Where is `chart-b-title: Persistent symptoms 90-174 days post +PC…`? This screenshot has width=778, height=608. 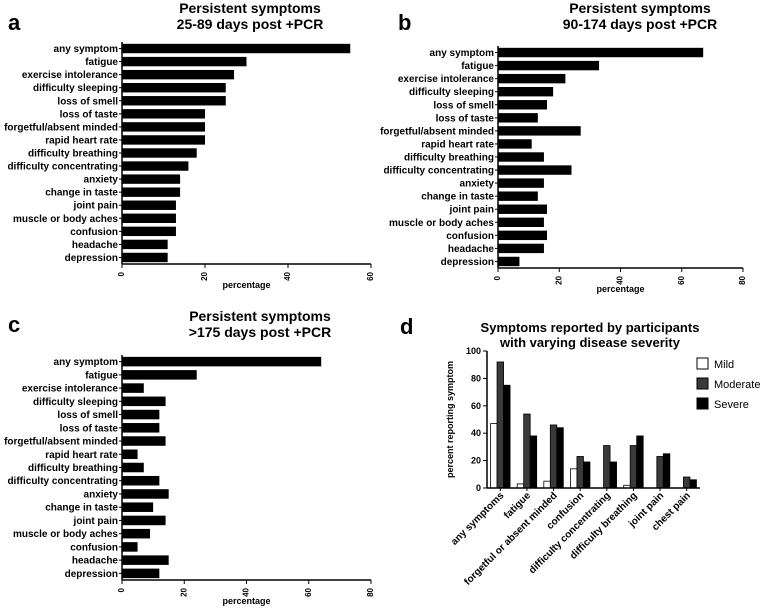 chart-b-title: Persistent symptoms 90-174 days post +PC… is located at coordinates (640, 16).